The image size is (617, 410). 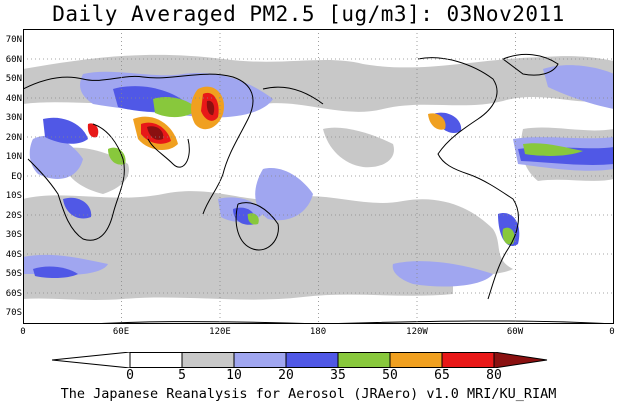 I want to click on lon-label: 180, so click(x=318, y=332).